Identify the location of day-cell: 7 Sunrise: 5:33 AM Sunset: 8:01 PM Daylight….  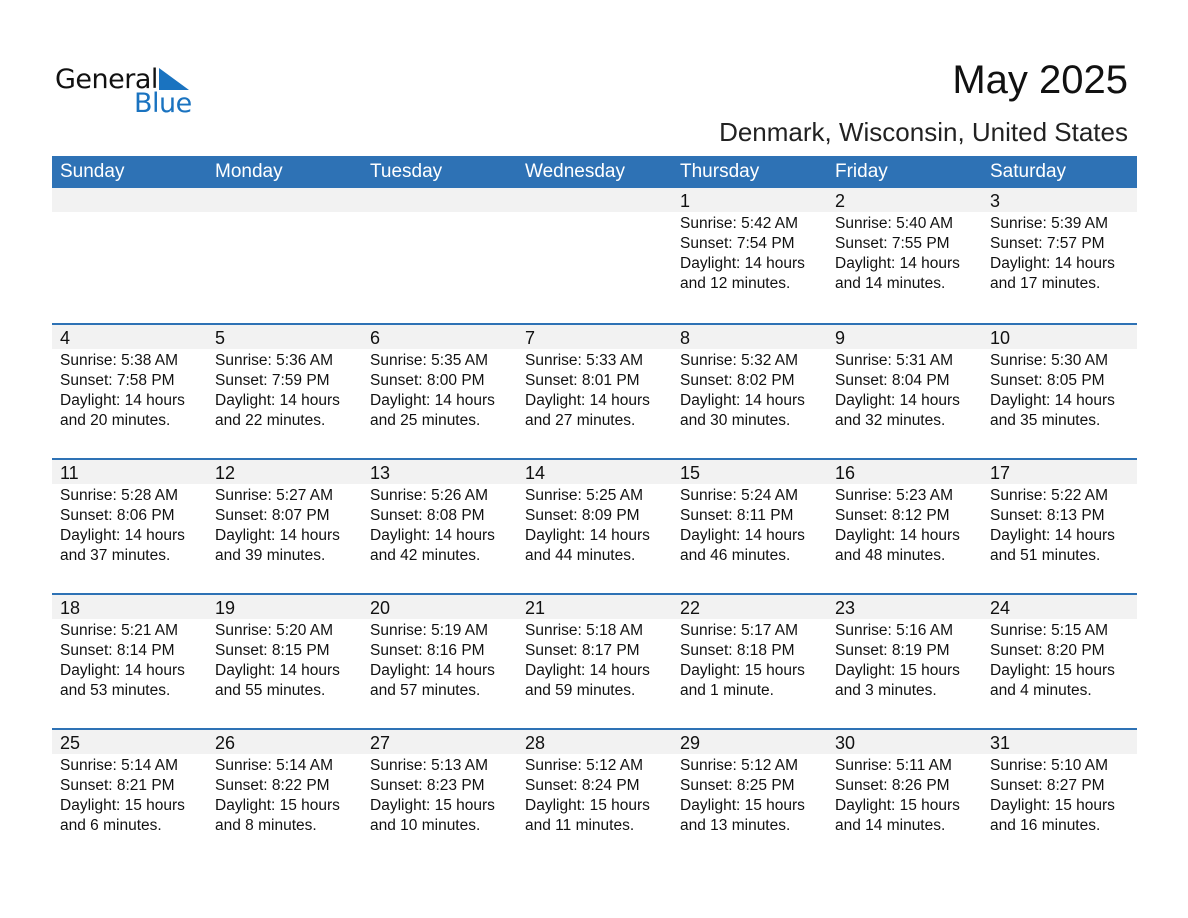
(594, 391).